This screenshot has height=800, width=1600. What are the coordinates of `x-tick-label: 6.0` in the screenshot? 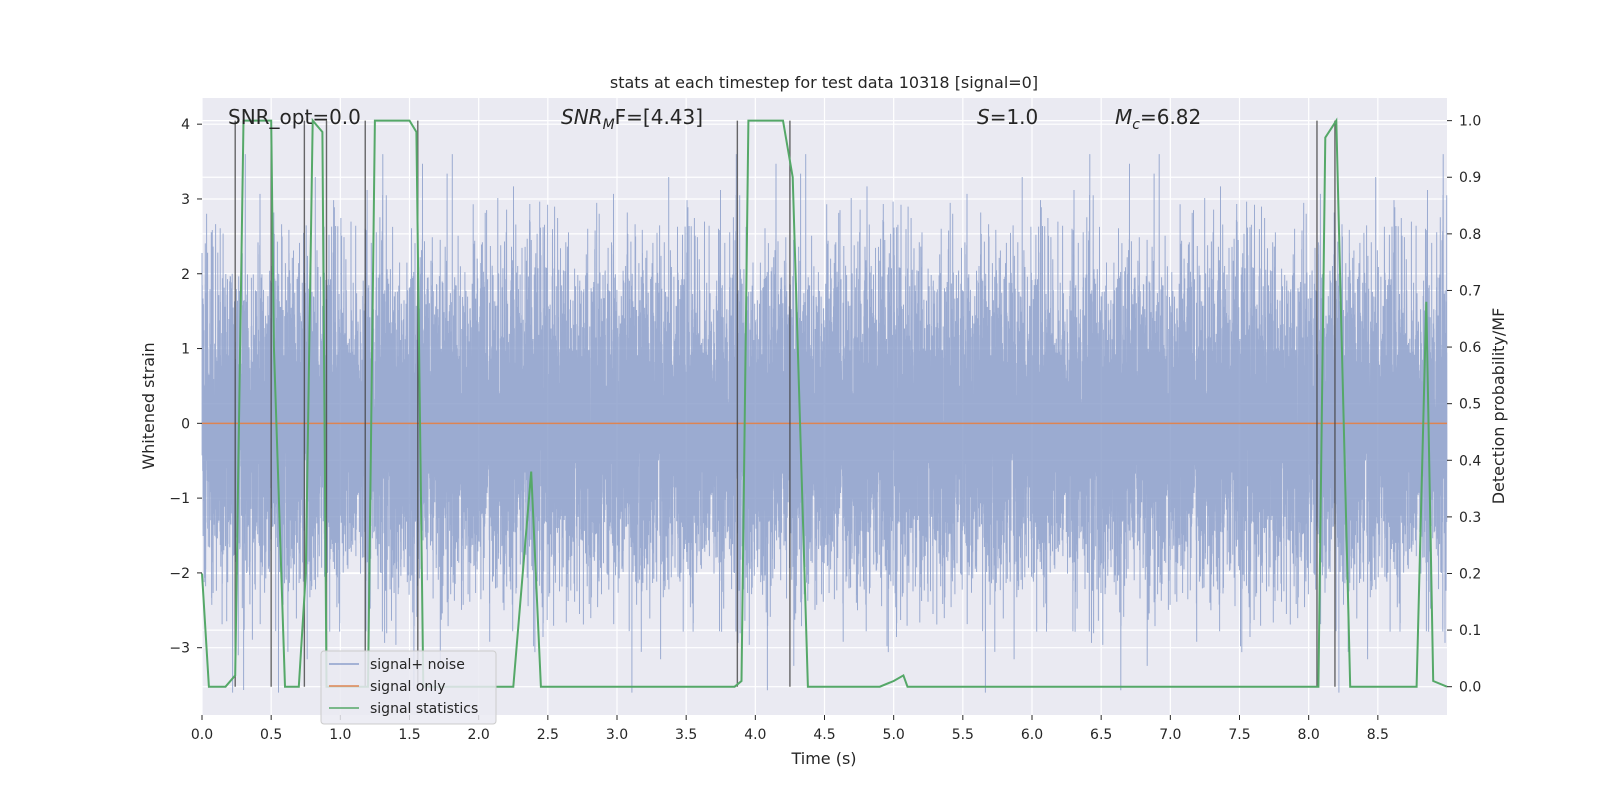 It's located at (1032, 735).